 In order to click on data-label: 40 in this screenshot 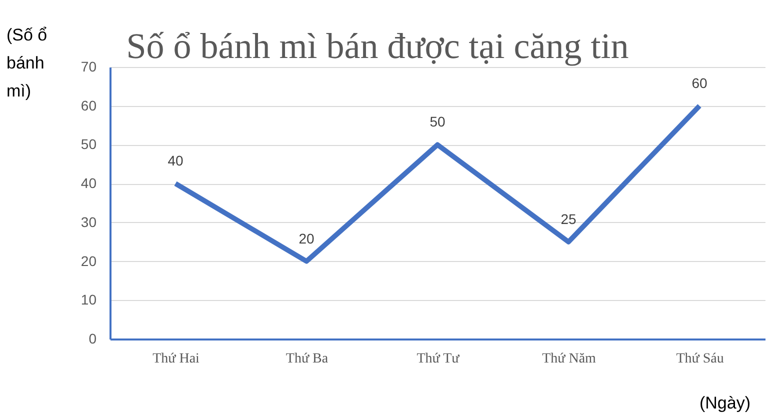, I will do `click(176, 160)`.